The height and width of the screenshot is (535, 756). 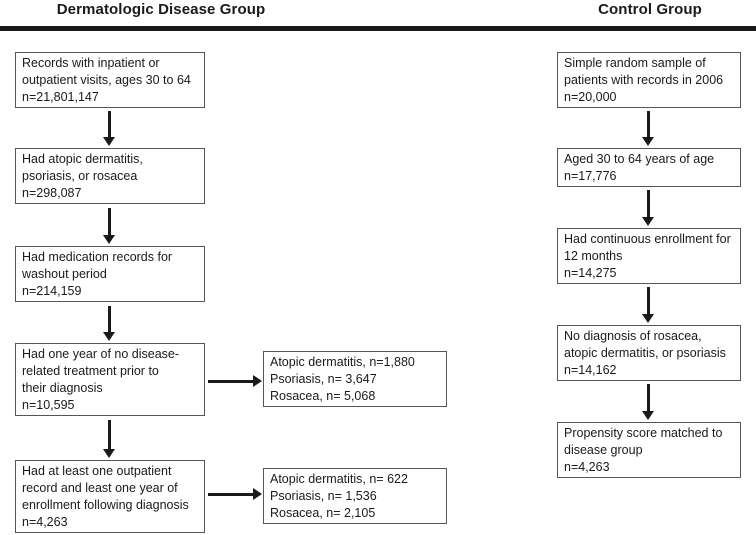 I want to click on header-divider-line, so click(x=378, y=28).